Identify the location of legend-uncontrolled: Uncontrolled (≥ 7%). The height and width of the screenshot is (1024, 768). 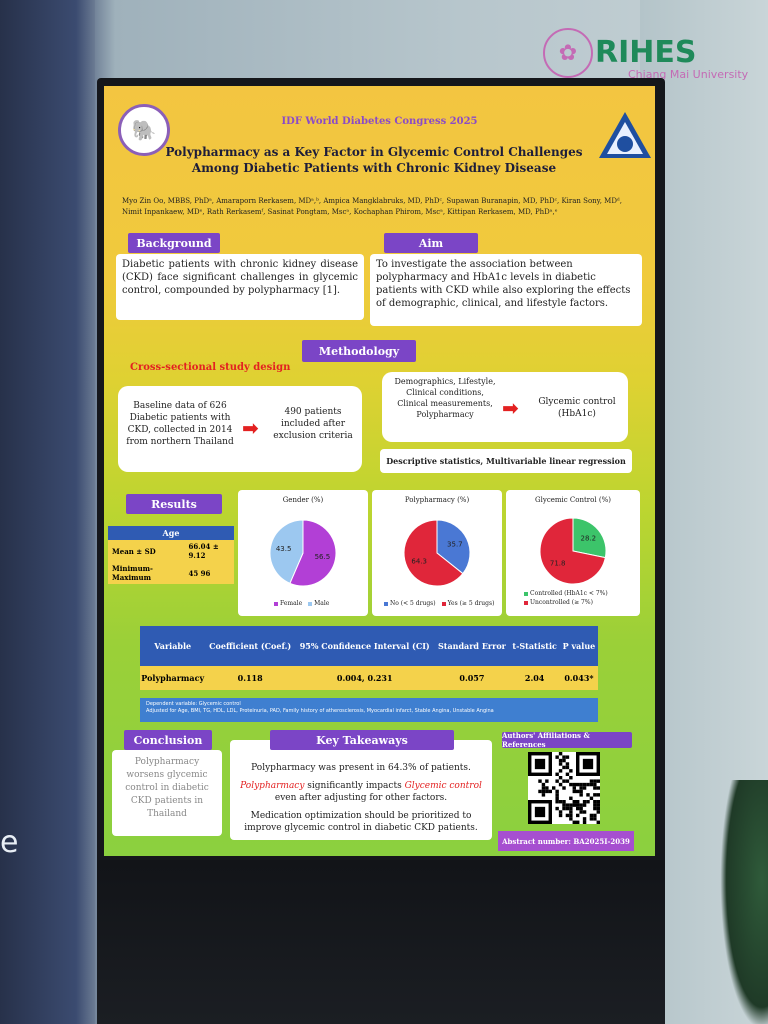
(566, 602).